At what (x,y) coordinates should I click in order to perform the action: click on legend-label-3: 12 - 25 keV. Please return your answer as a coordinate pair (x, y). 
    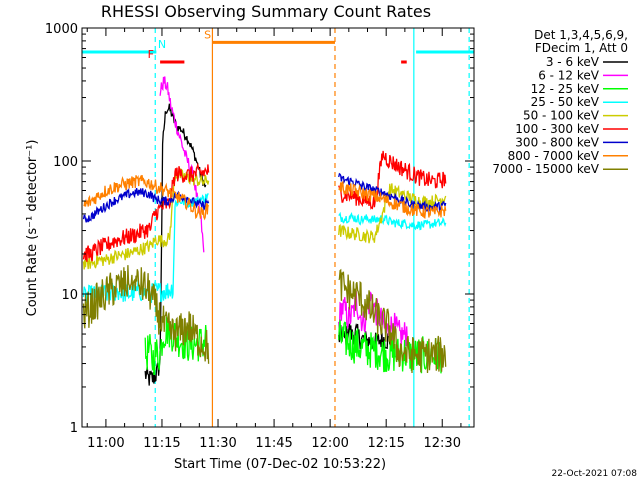
    Looking at the image, I should click on (565, 89).